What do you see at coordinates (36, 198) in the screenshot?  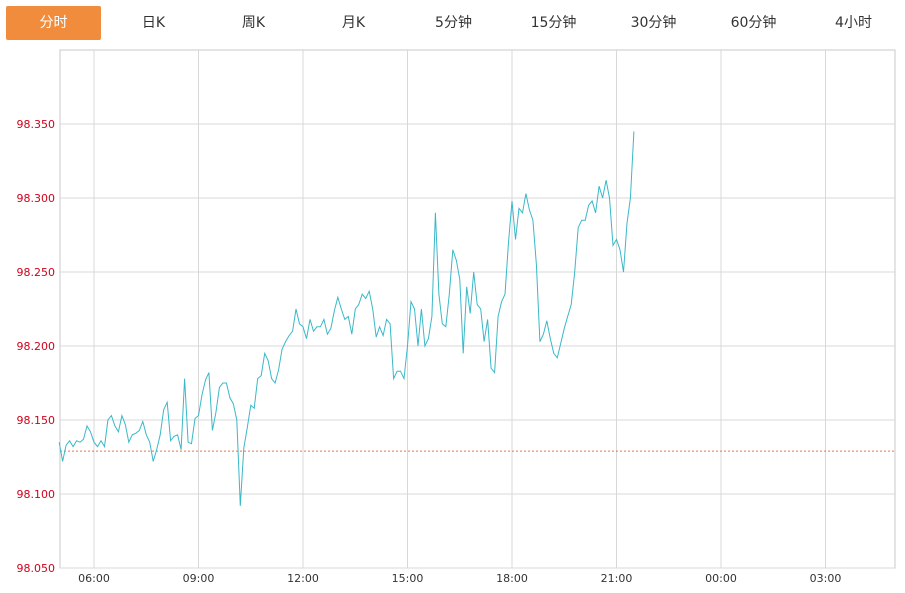 I see `y-tick-label: 98.300` at bounding box center [36, 198].